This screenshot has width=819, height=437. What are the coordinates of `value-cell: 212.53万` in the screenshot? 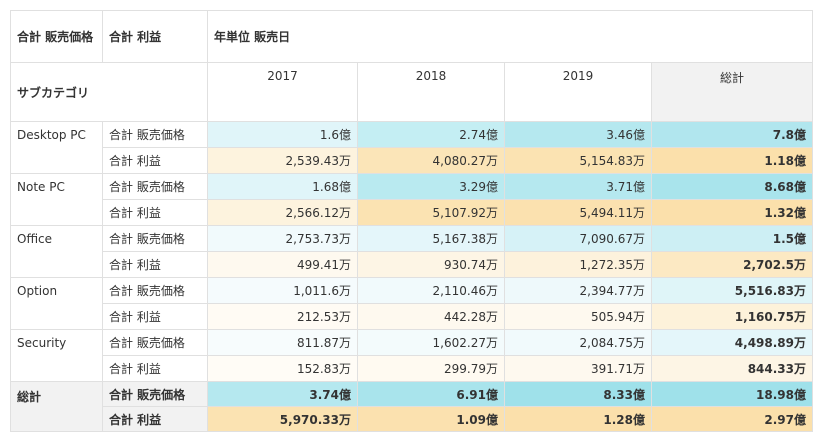 It's located at (282, 316).